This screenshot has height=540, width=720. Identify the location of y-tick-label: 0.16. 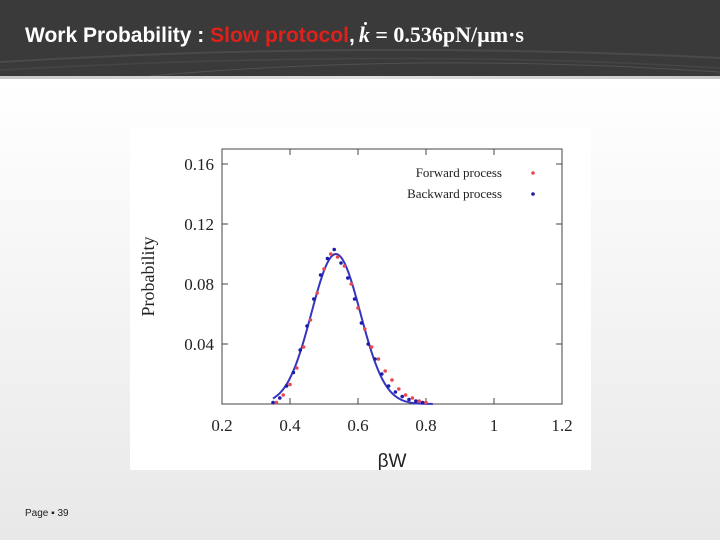
(199, 164).